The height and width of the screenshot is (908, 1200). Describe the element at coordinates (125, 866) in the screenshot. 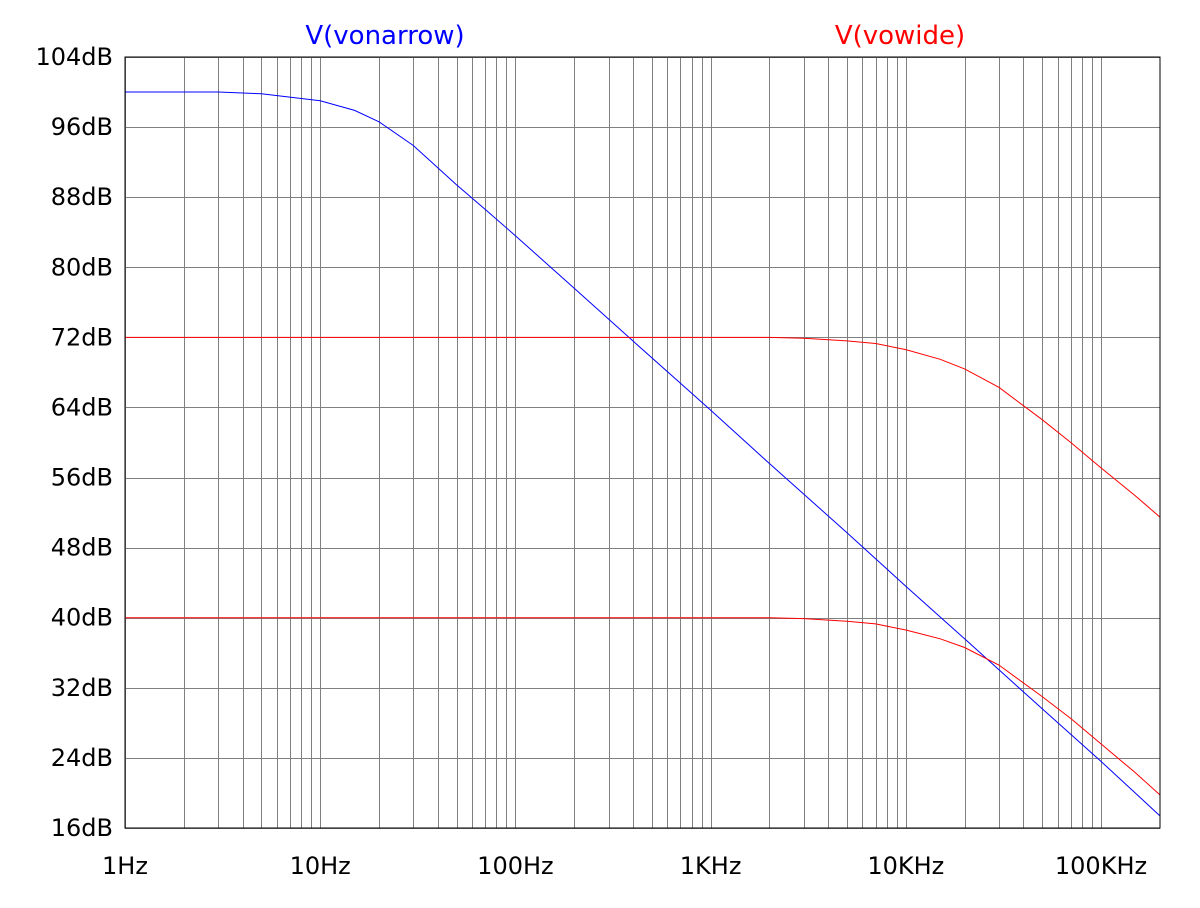

I see `x-tick-label: 1Hz` at that location.